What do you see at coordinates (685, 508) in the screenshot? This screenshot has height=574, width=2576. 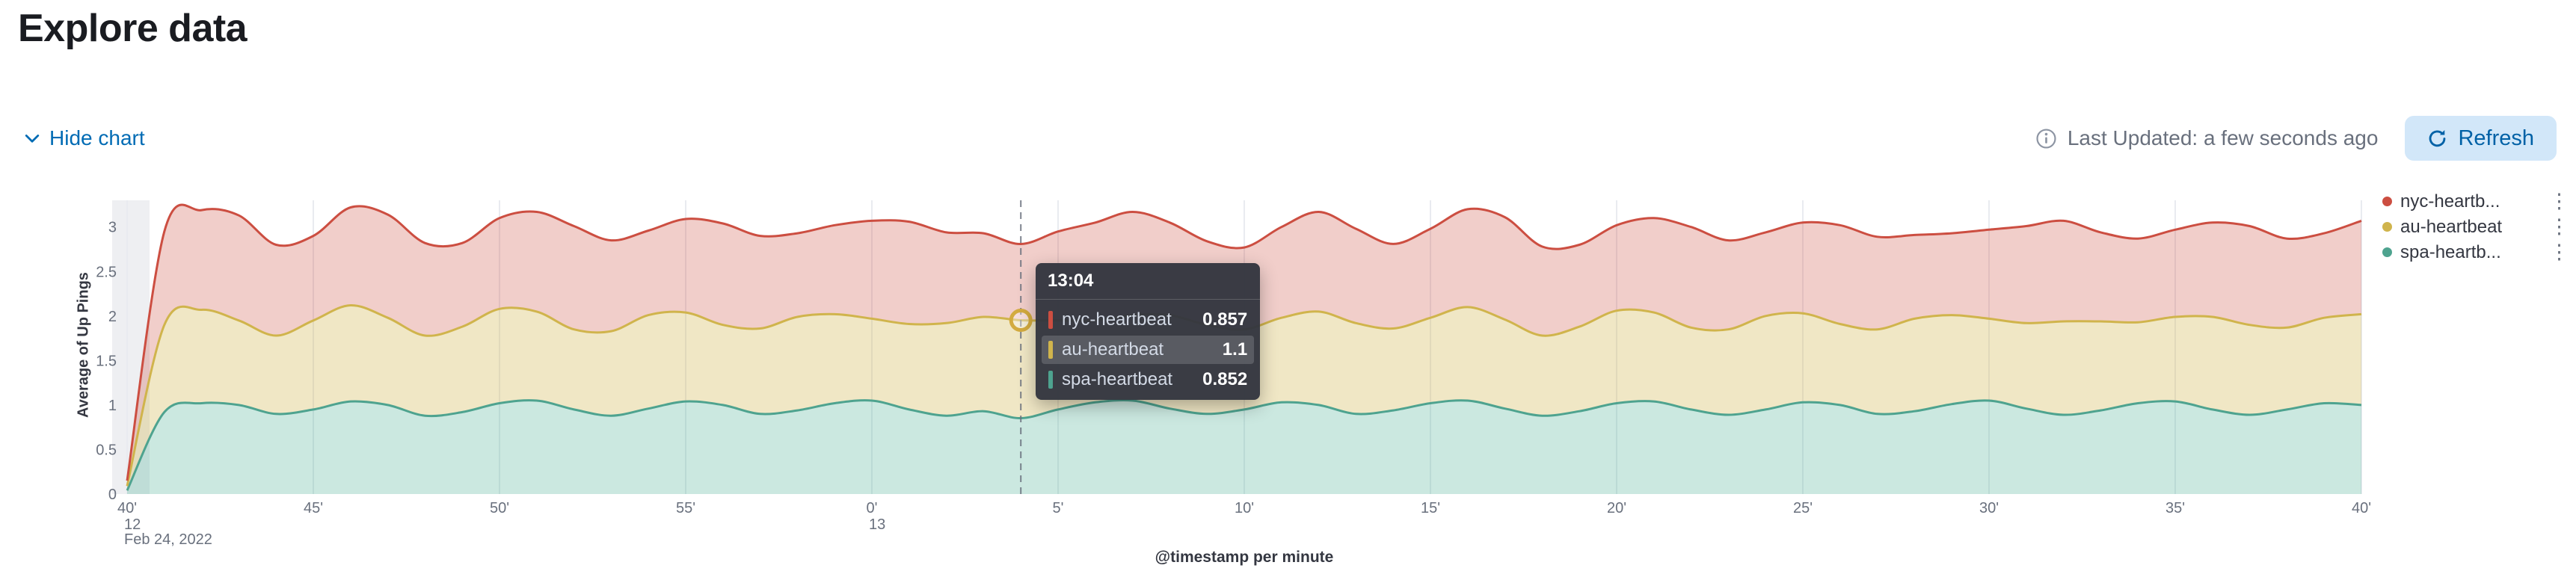 I see `svg-text: 55'` at bounding box center [685, 508].